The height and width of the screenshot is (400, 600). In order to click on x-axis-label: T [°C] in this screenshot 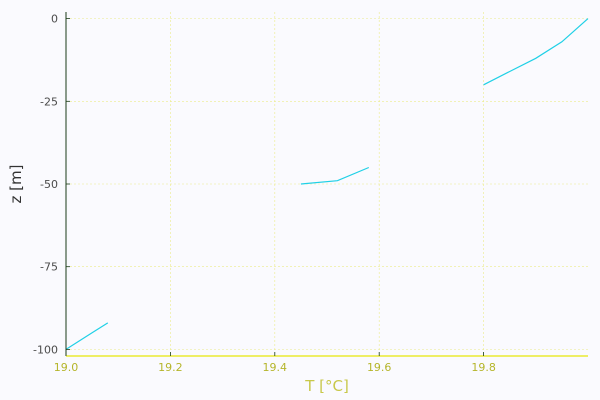, I will do `click(326, 386)`.